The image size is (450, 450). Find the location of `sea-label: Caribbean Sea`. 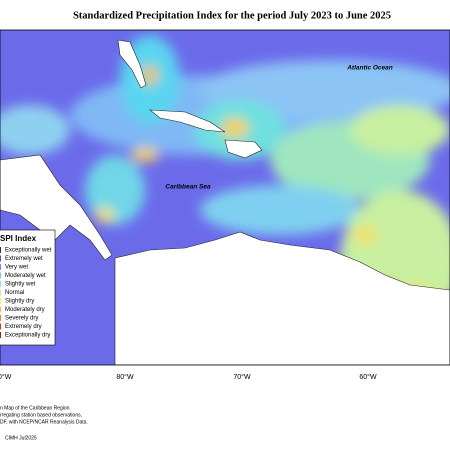

sea-label: Caribbean Sea is located at coordinates (188, 187).